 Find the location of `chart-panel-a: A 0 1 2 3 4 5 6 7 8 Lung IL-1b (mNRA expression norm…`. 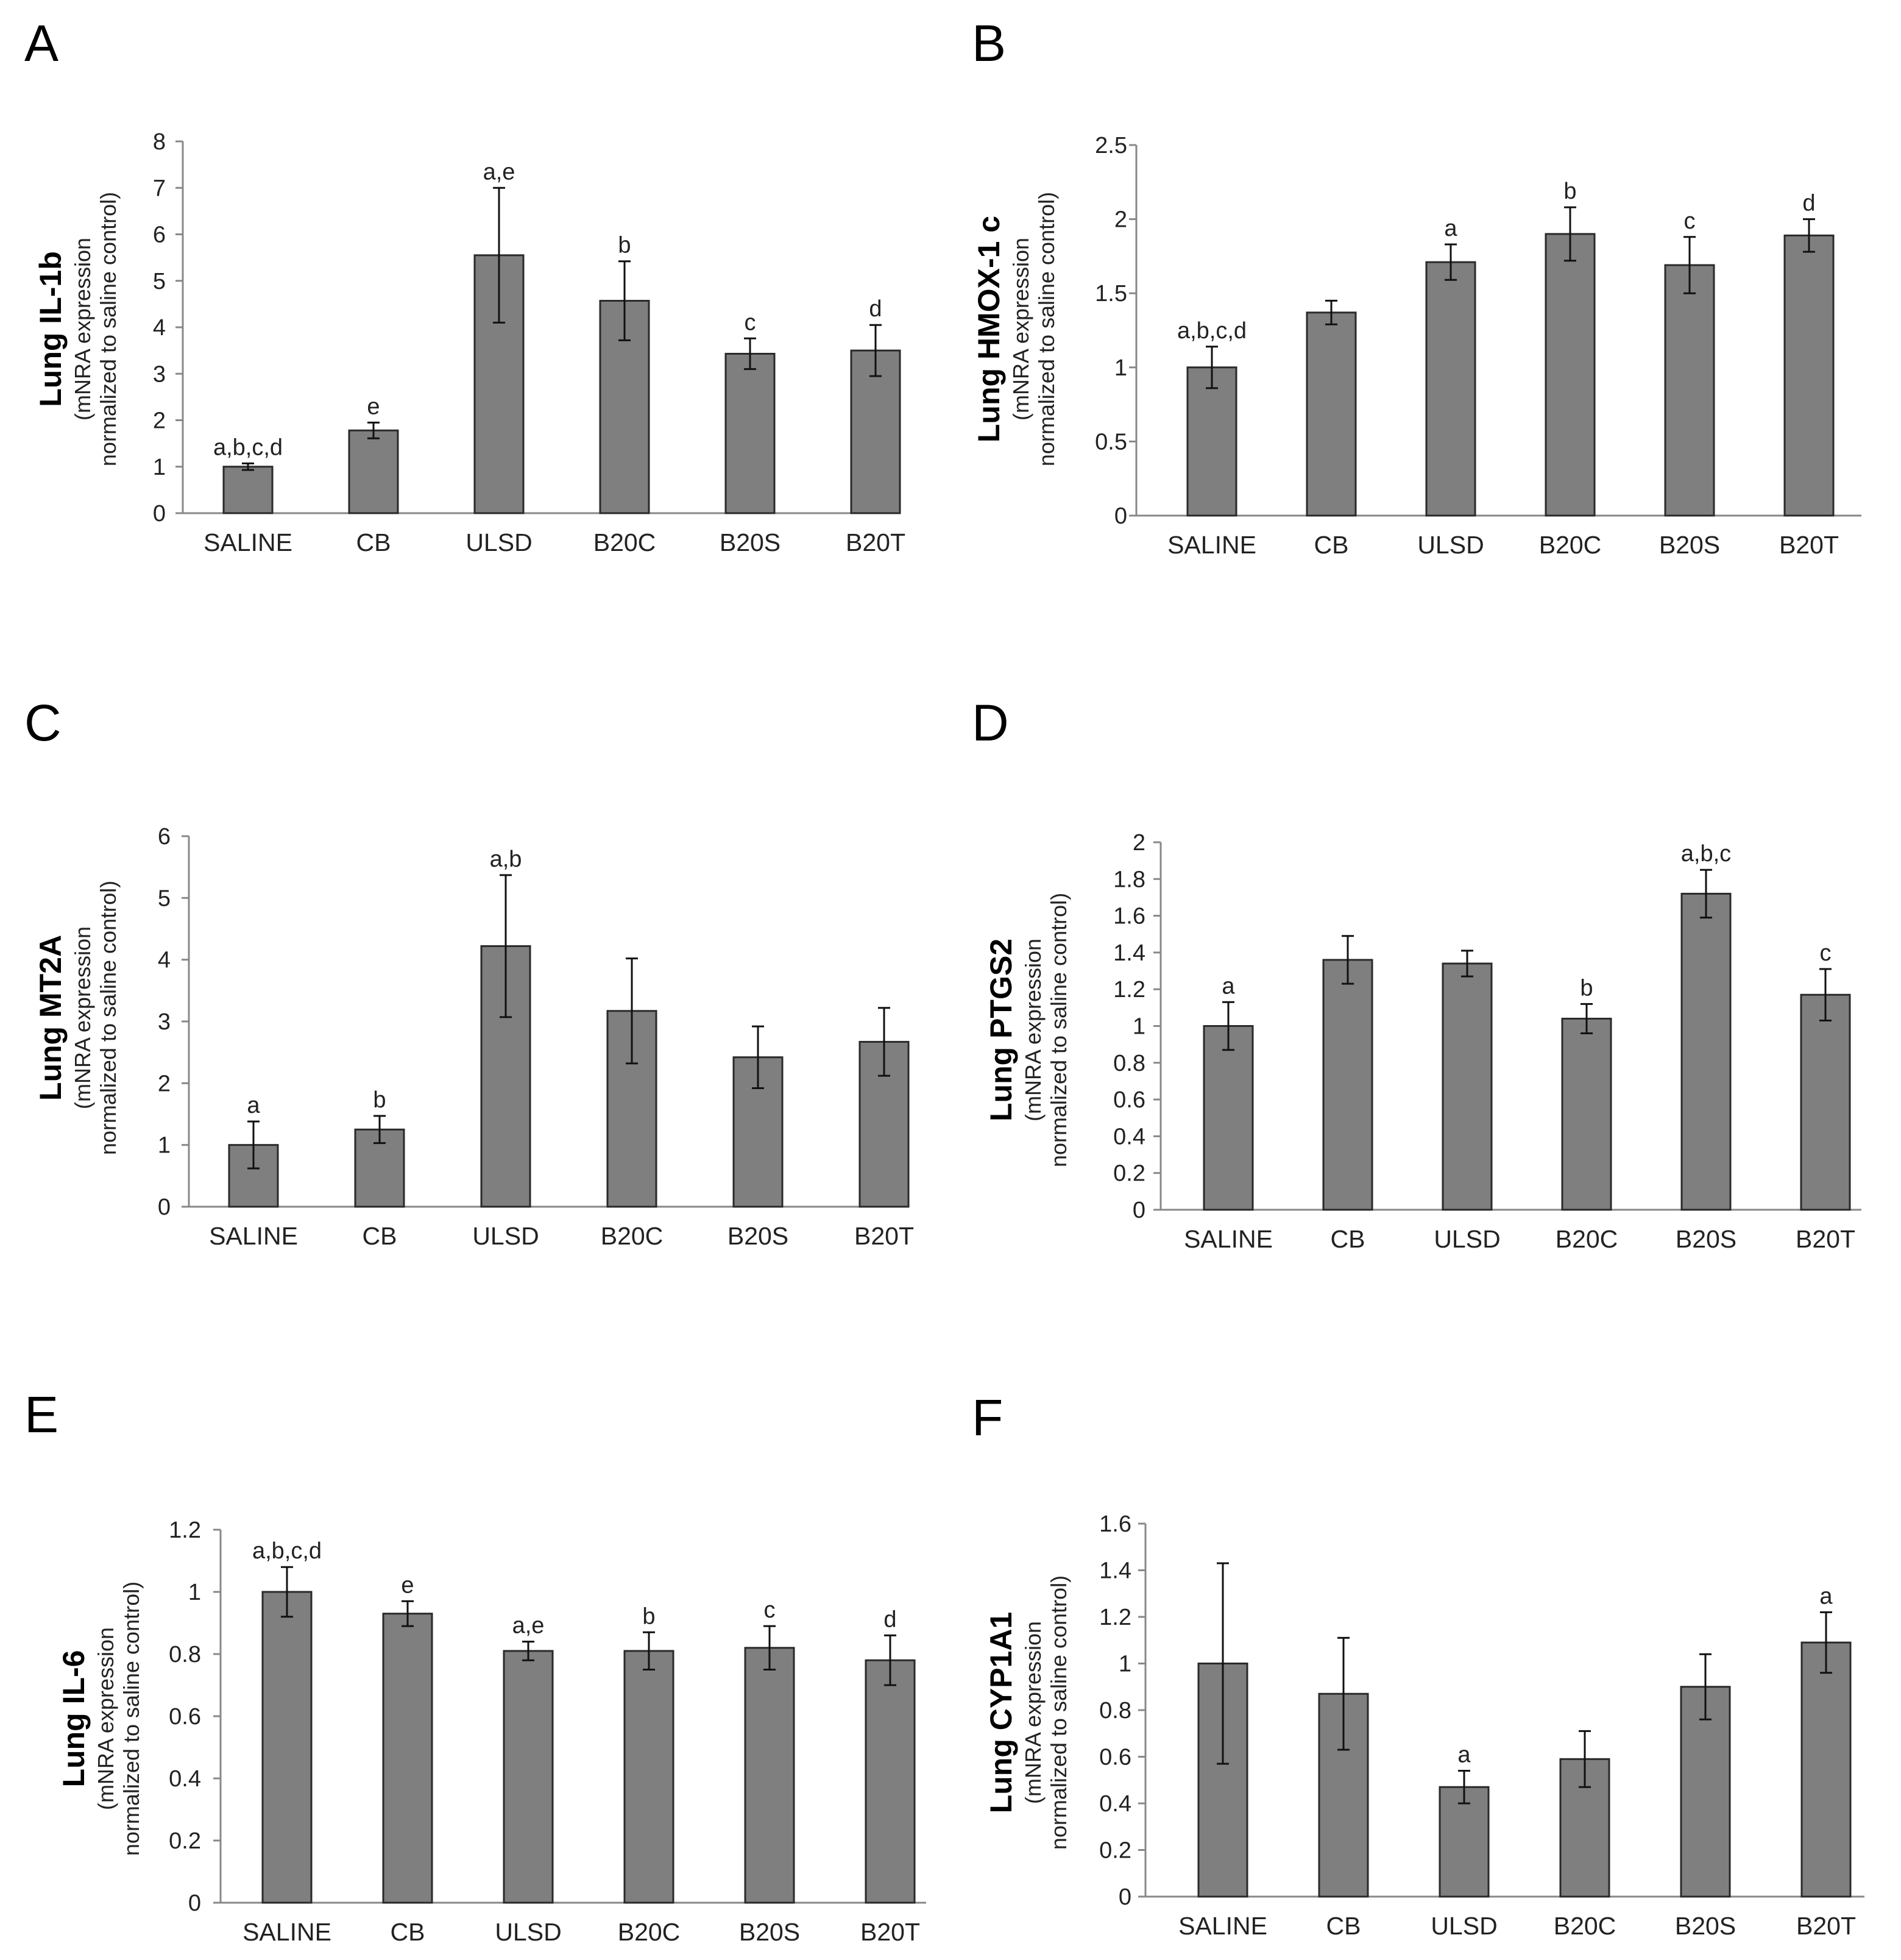

chart-panel-a: A 0 1 2 3 4 5 6 7 8 Lung IL-1b (mNRA expression norm… is located at coordinates (464, 285).